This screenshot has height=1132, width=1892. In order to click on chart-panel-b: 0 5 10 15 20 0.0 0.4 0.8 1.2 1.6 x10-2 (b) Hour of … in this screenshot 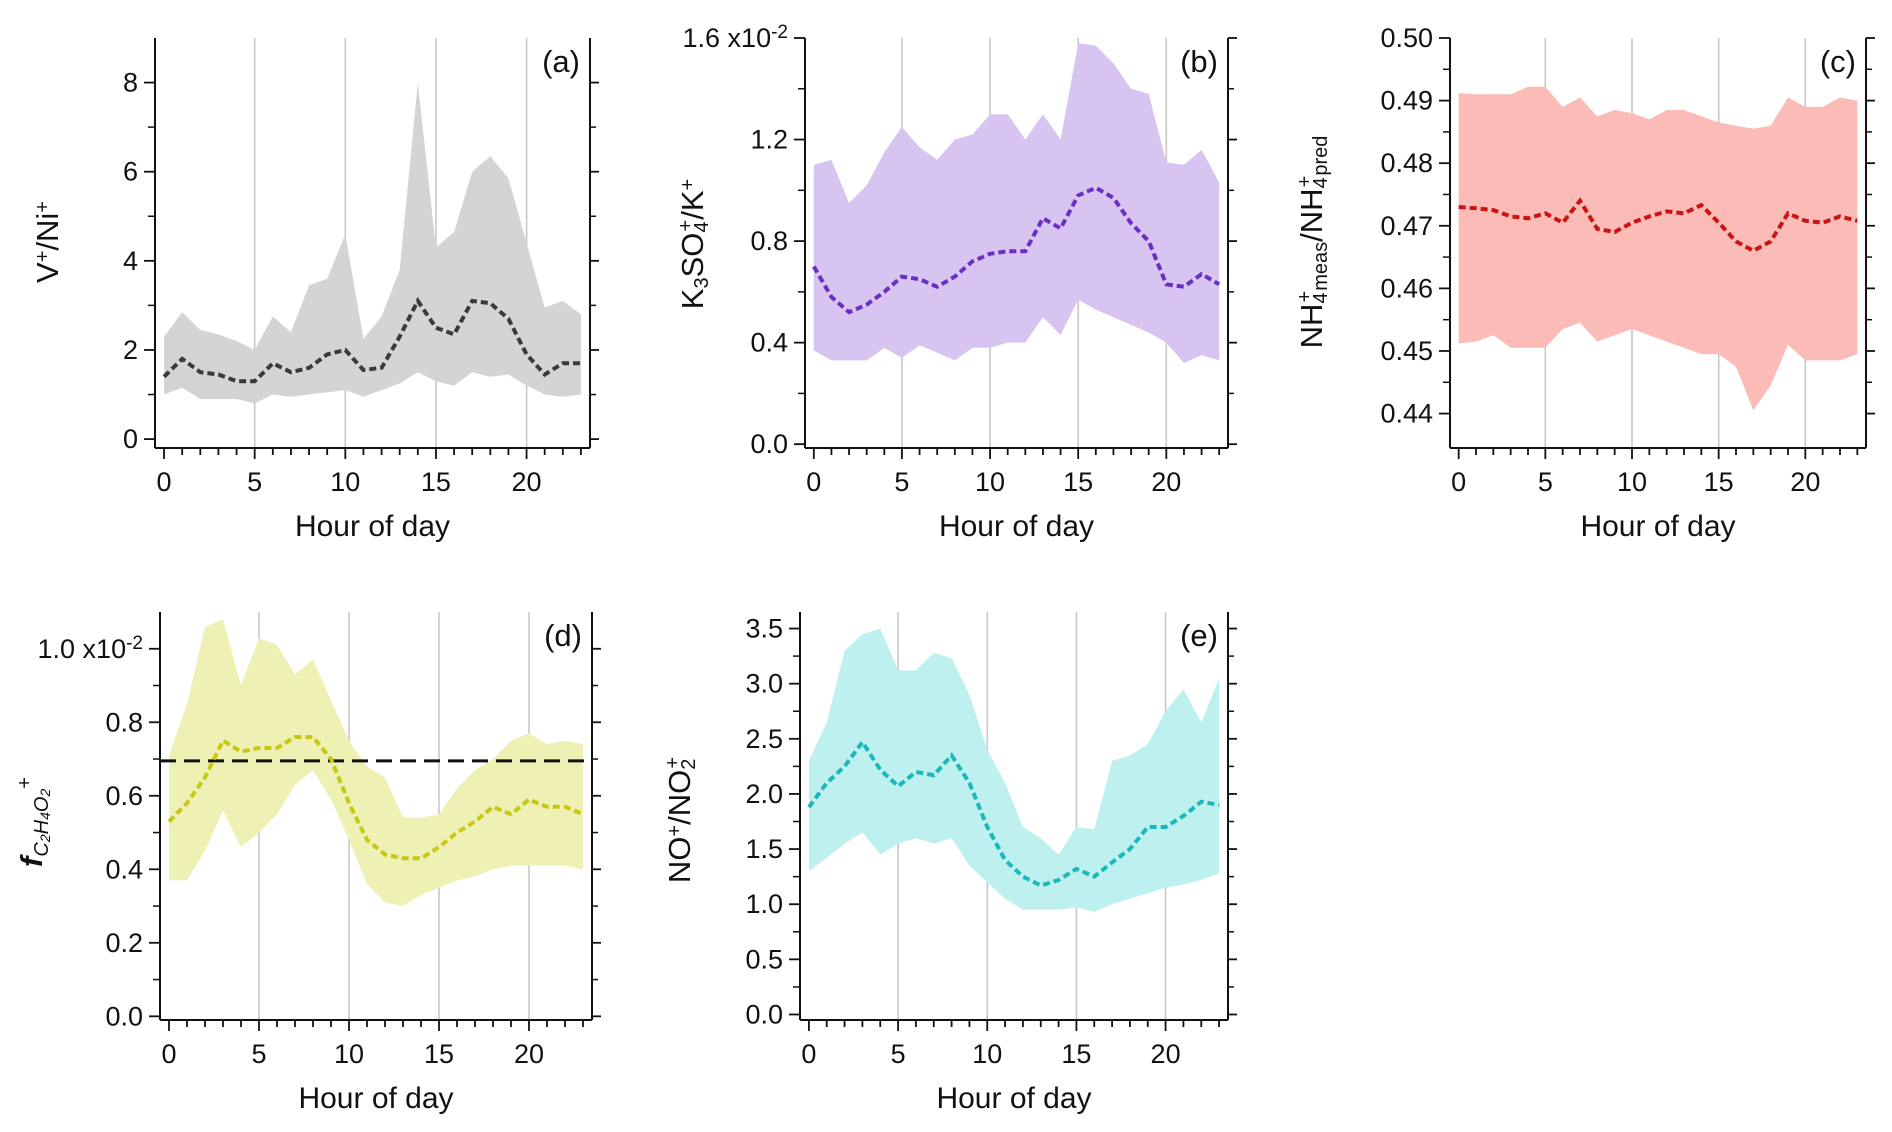, I will do `click(956, 282)`.